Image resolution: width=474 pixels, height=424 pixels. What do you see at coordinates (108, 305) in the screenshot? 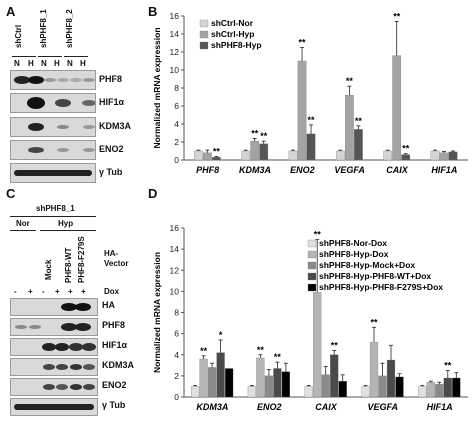
I see `blot-label-ha: HA` at bounding box center [108, 305].